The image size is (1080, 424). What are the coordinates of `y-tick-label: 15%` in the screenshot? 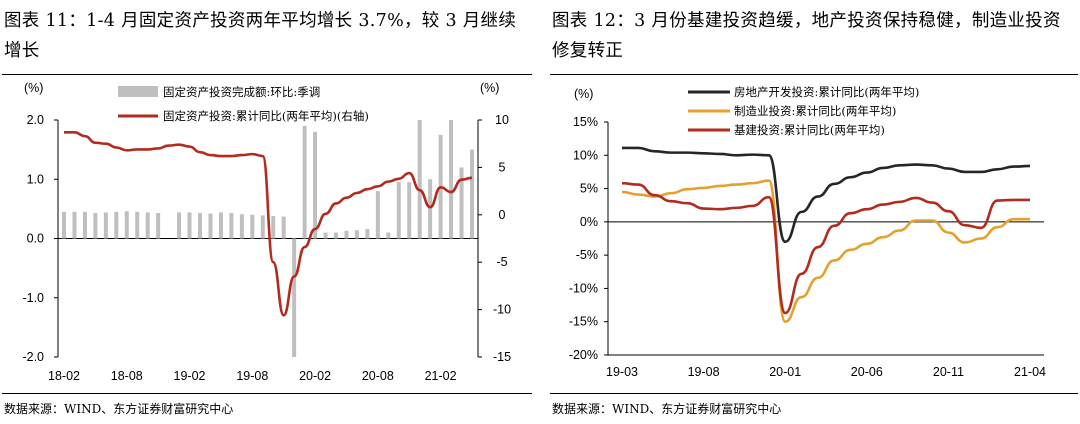 It's located at (585, 122).